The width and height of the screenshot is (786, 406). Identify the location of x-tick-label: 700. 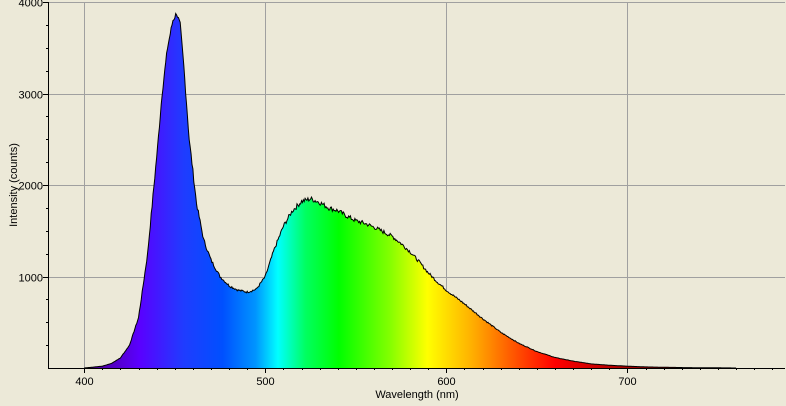
(627, 382).